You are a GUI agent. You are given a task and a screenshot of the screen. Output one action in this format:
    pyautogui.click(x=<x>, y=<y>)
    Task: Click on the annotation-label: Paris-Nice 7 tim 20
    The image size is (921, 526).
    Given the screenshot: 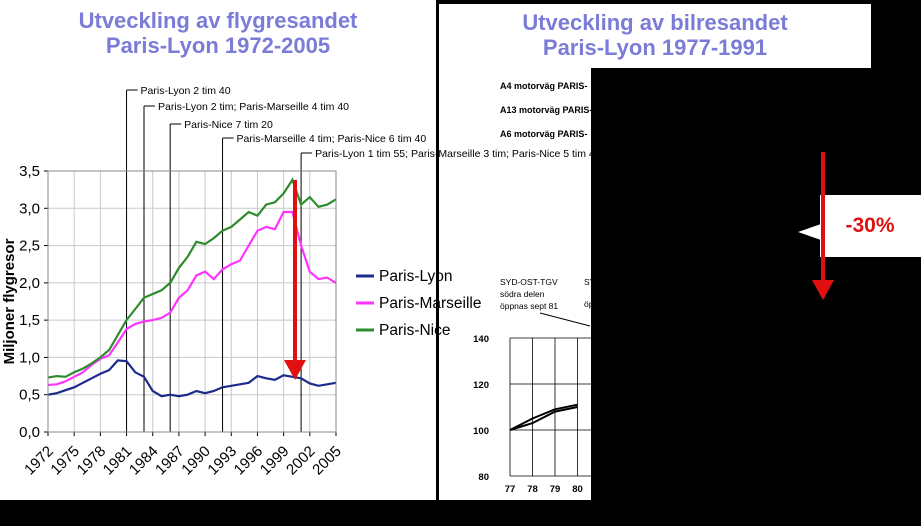 What is the action you would take?
    pyautogui.click(x=228, y=125)
    